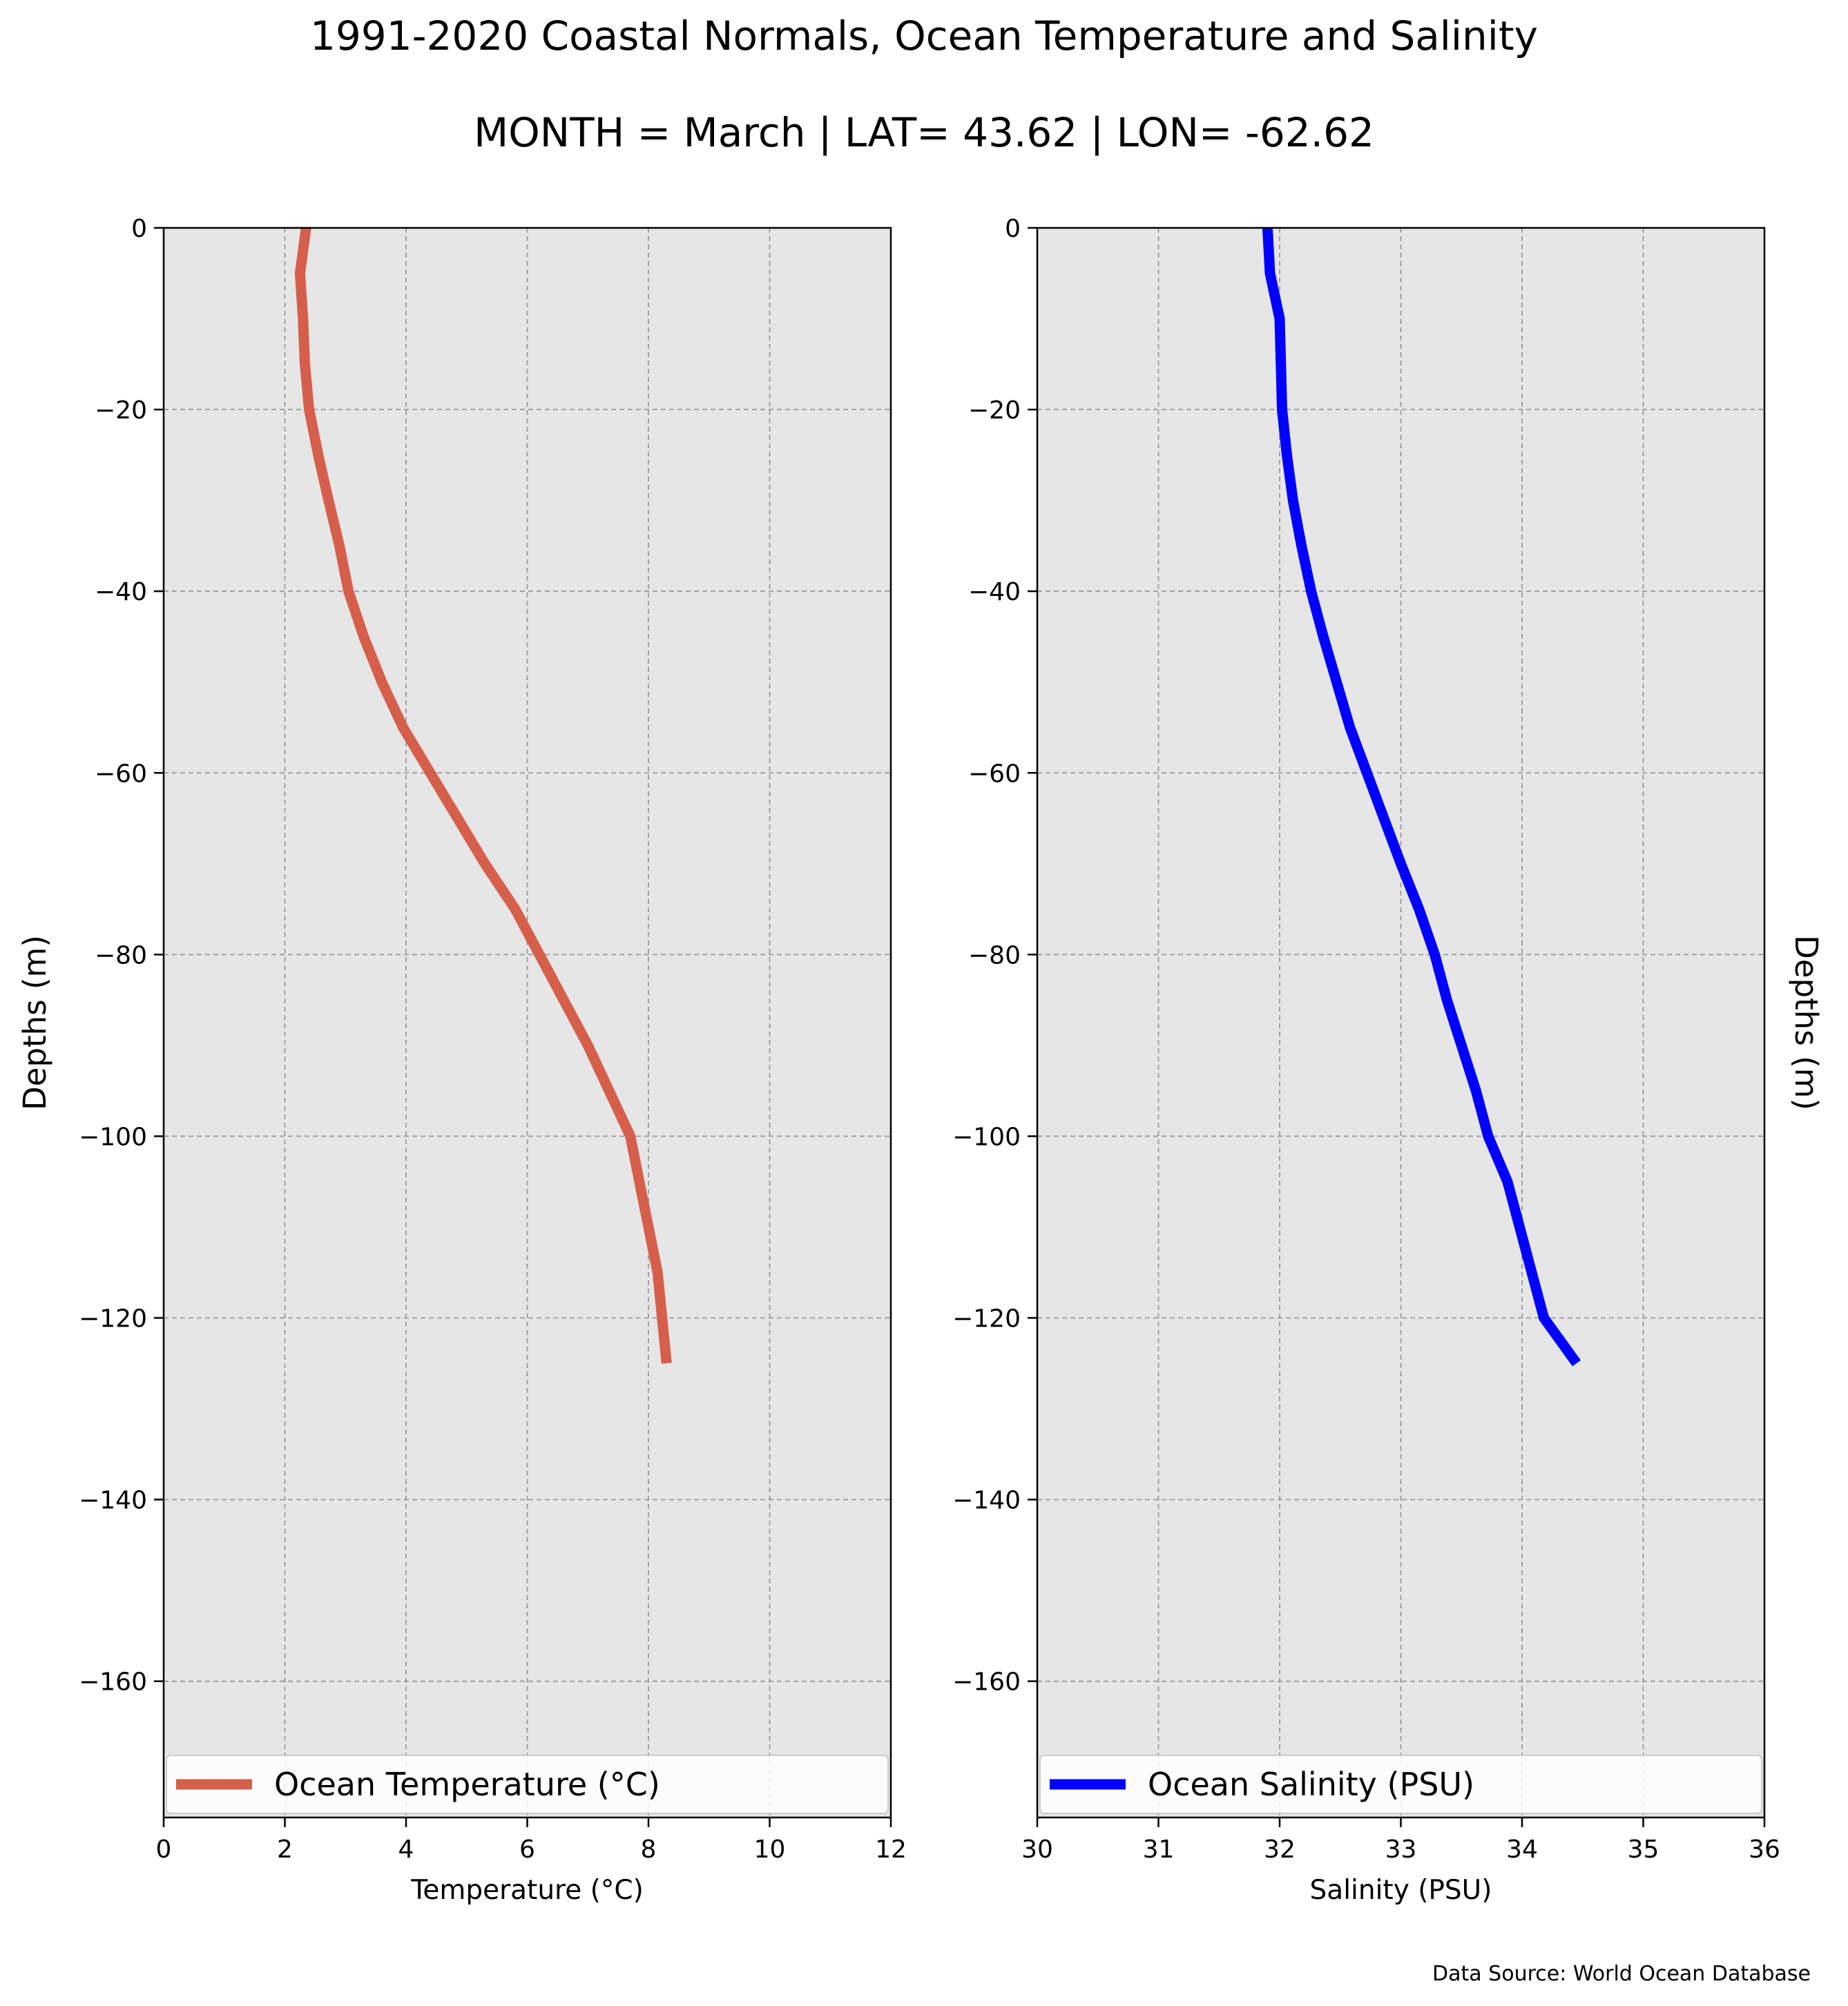 This screenshot has width=1848, height=2006. What do you see at coordinates (164, 1849) in the screenshot?
I see `x-tick-label: 0` at bounding box center [164, 1849].